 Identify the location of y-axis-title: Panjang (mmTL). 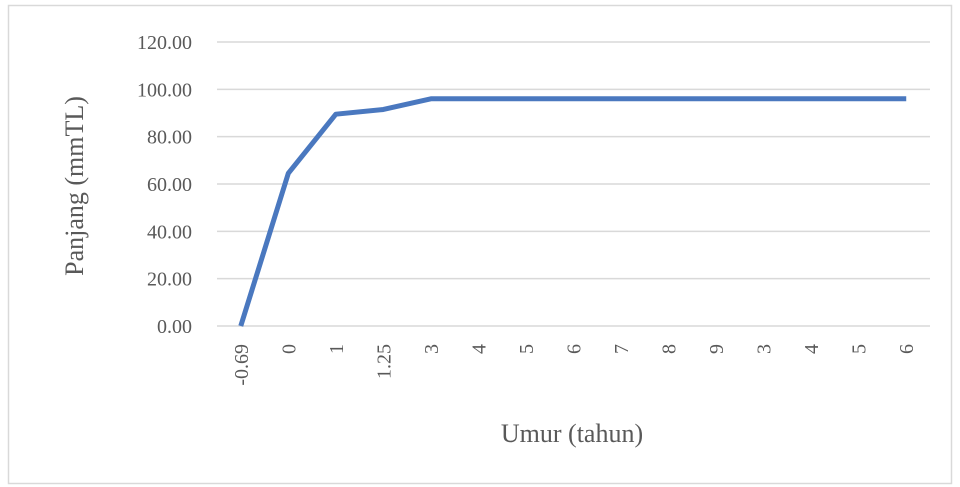
(74, 186).